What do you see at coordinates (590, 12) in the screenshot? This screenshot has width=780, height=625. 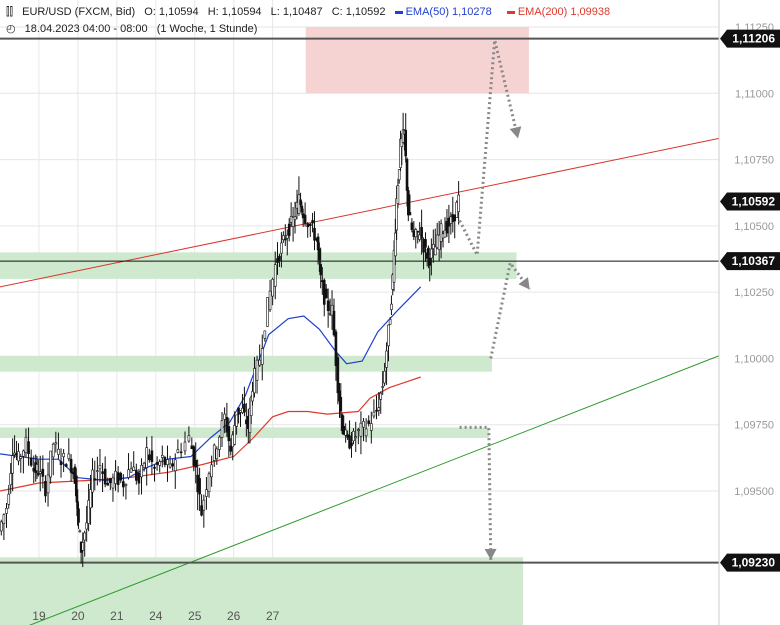 I see `ema200-value: 1,09938` at bounding box center [590, 12].